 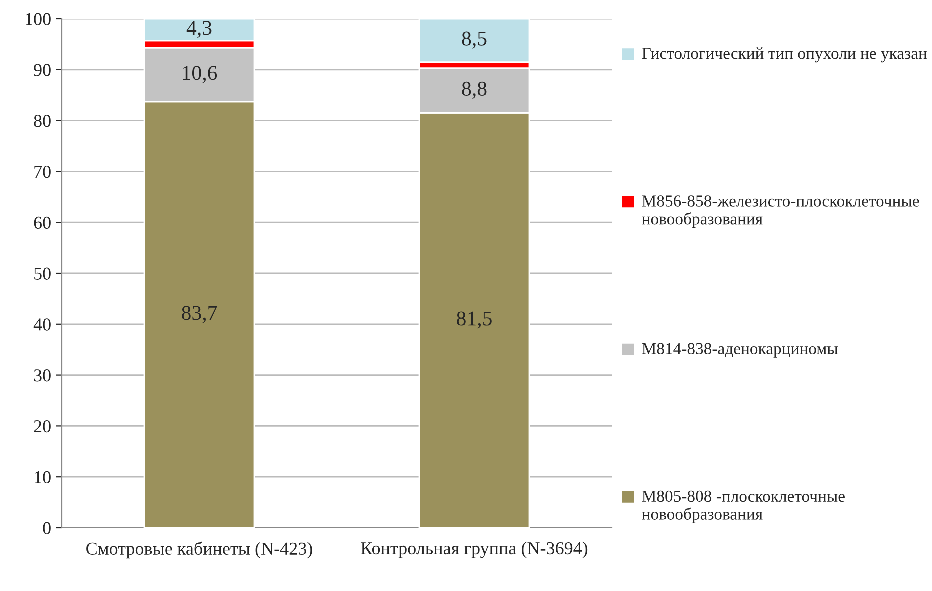 I want to click on data-label: 10,6, so click(x=200, y=75).